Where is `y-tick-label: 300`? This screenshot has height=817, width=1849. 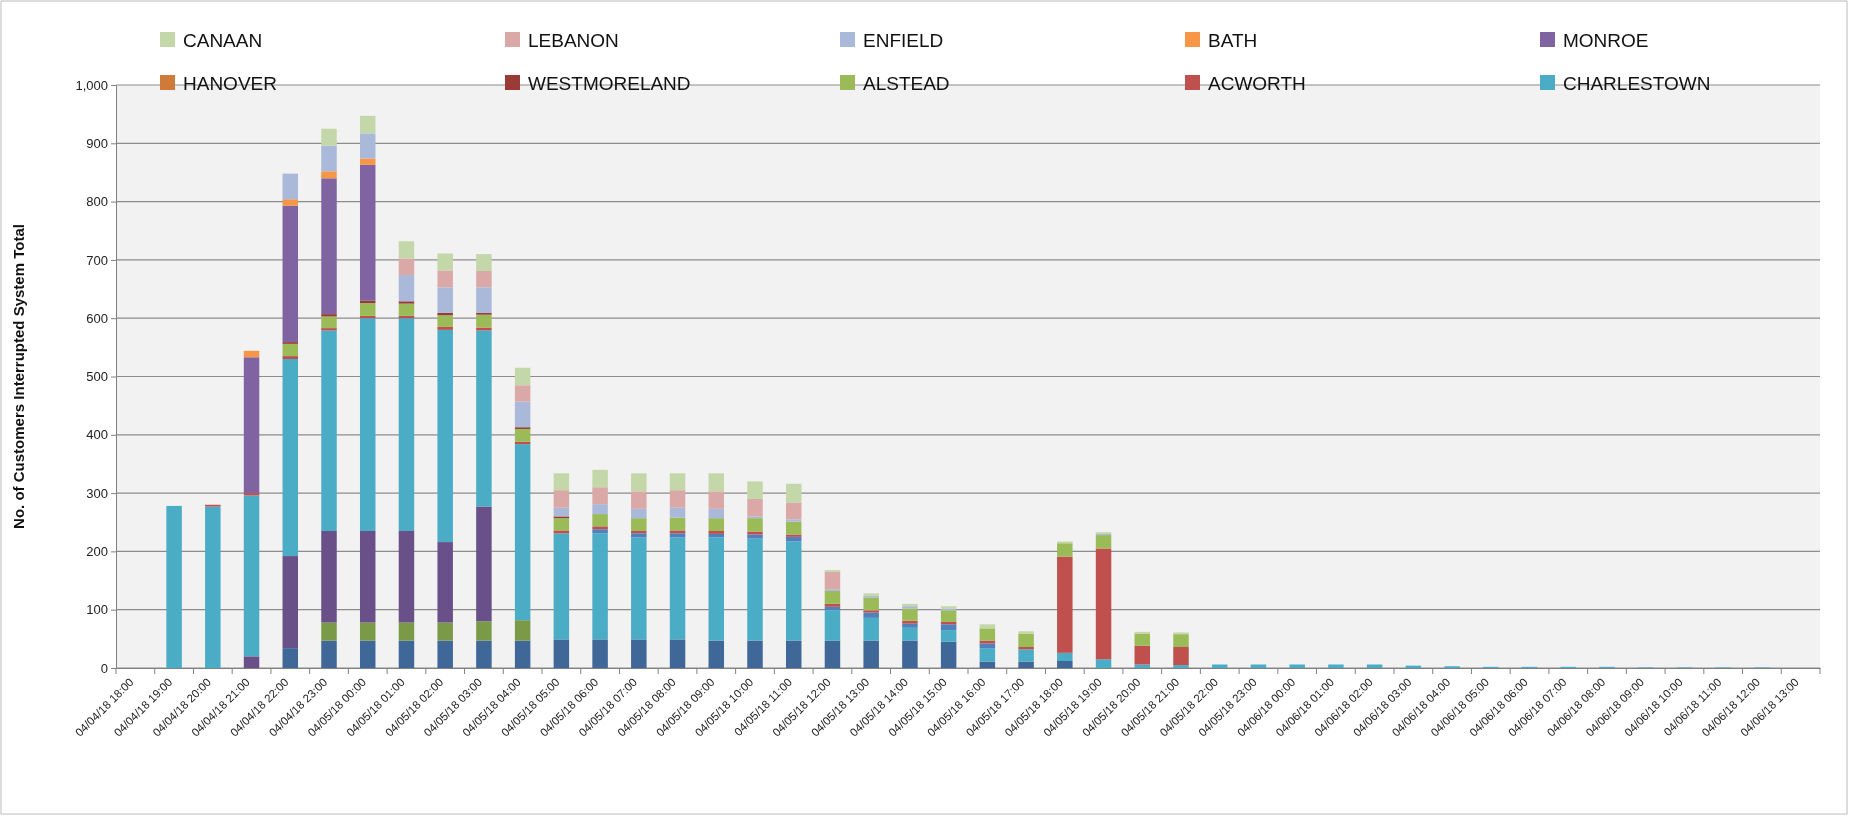 y-tick-label: 300 is located at coordinates (97, 493).